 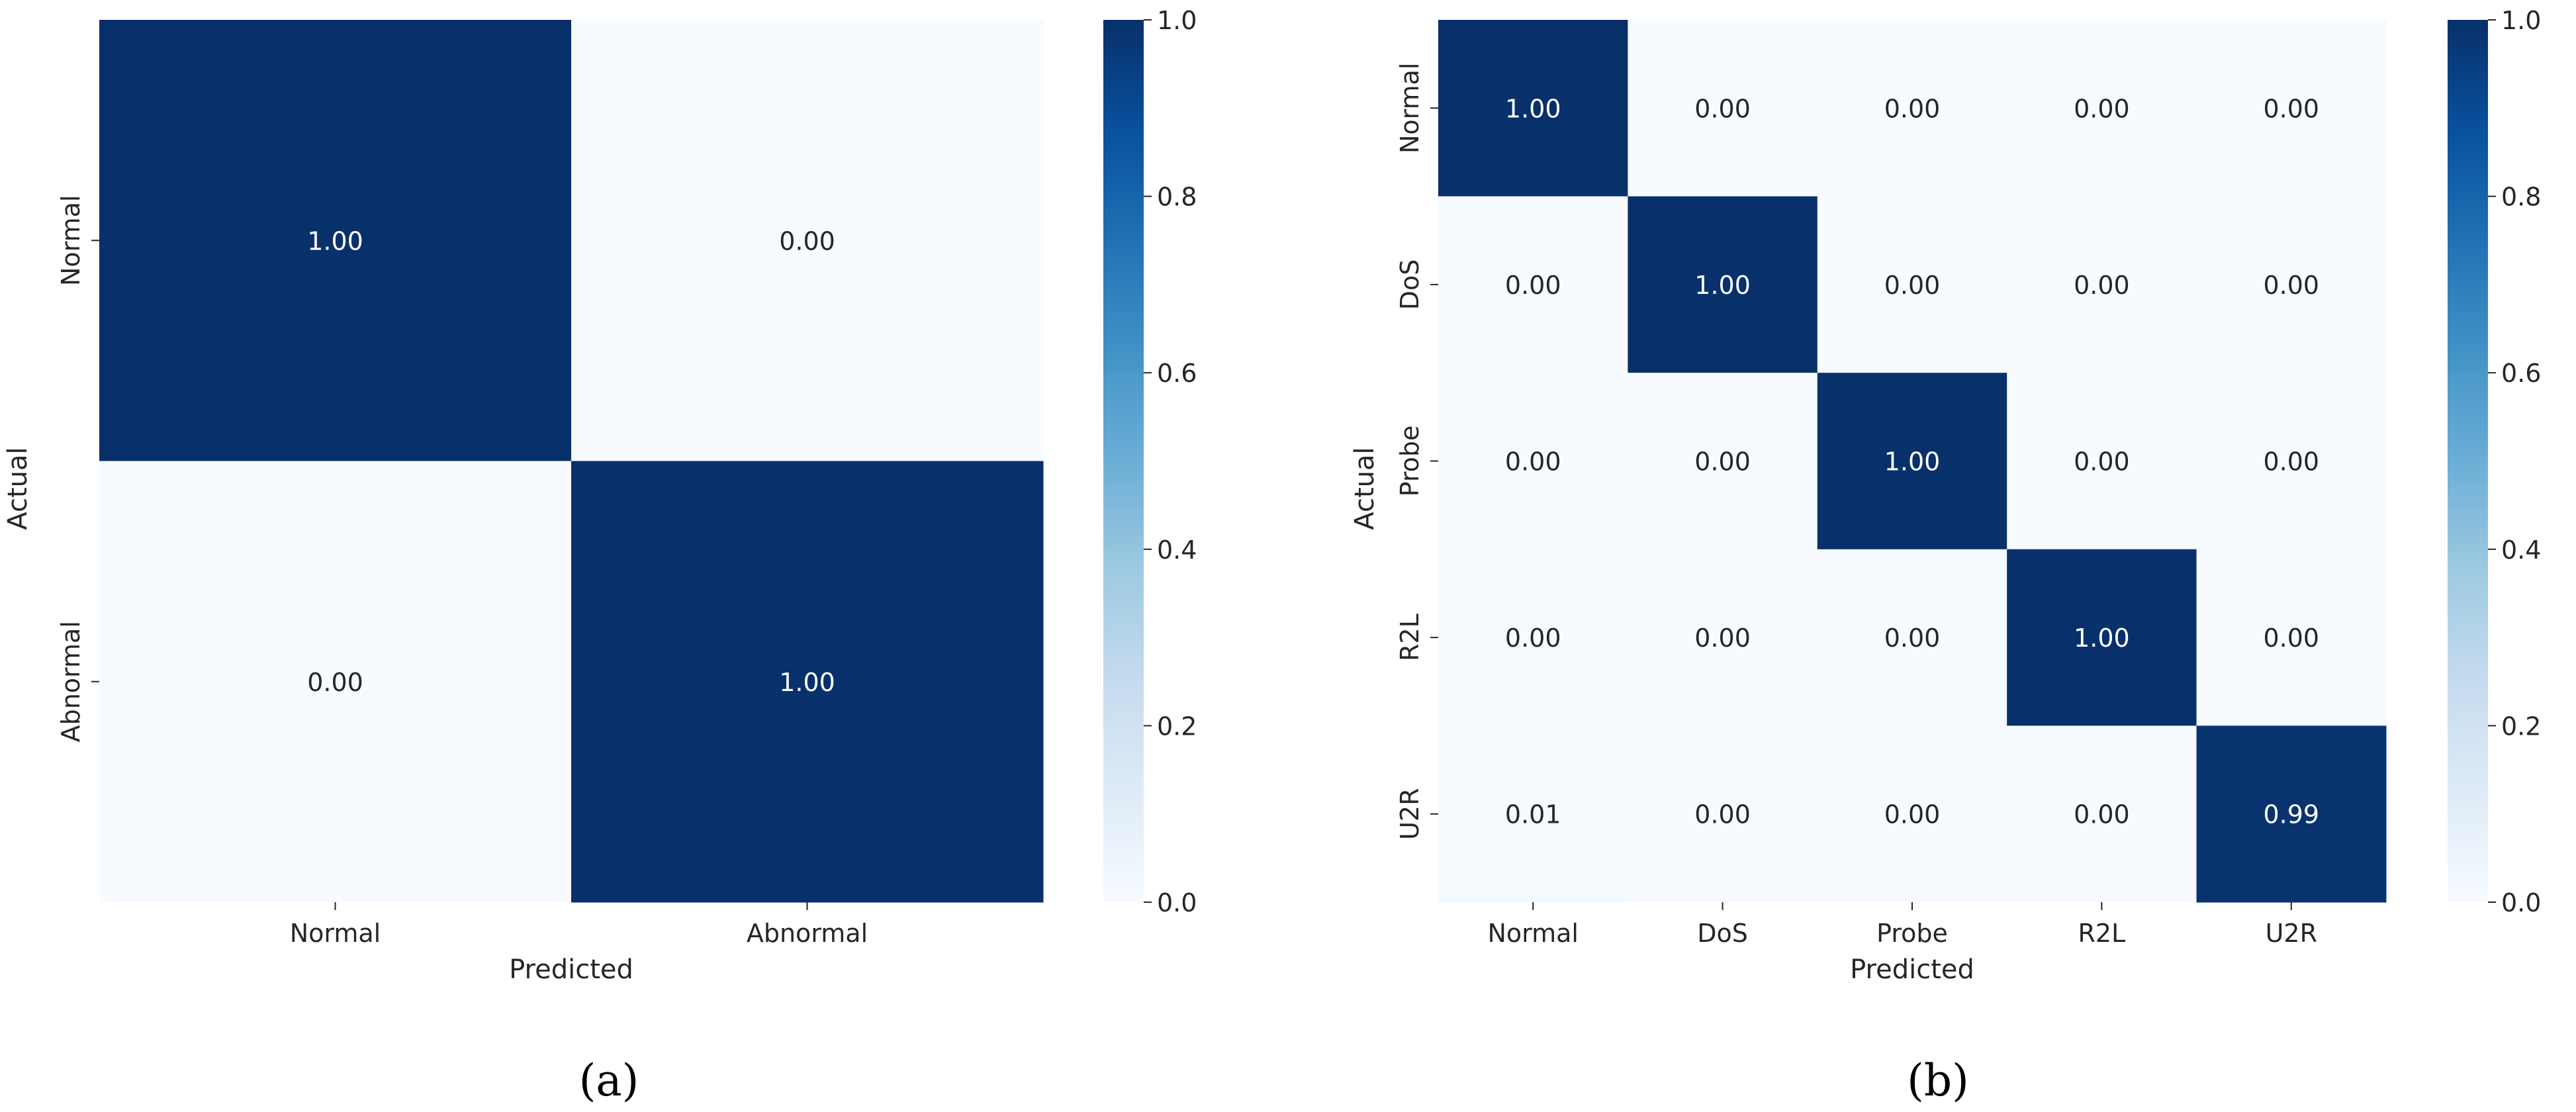 I want to click on panel-b-cell-value-normal-dos: 0.00, so click(x=1722, y=108).